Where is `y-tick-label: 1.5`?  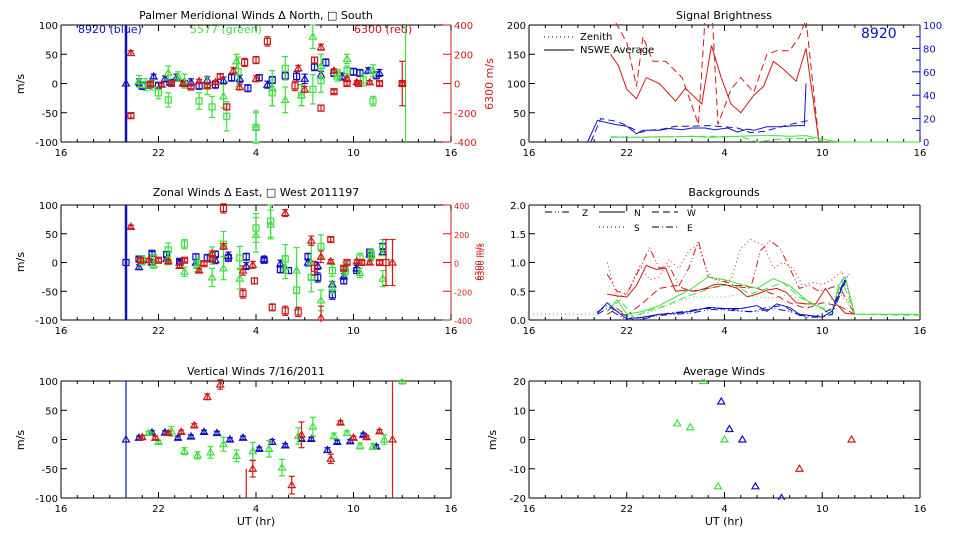 y-tick-label: 1.5 is located at coordinates (518, 235).